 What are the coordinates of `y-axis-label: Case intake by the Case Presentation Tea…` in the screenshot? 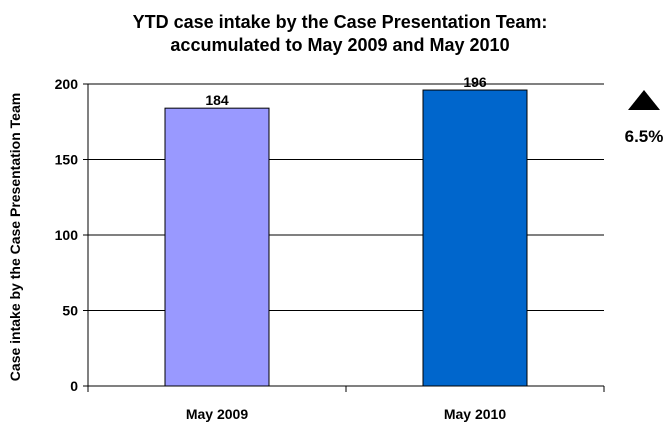 It's located at (15, 237).